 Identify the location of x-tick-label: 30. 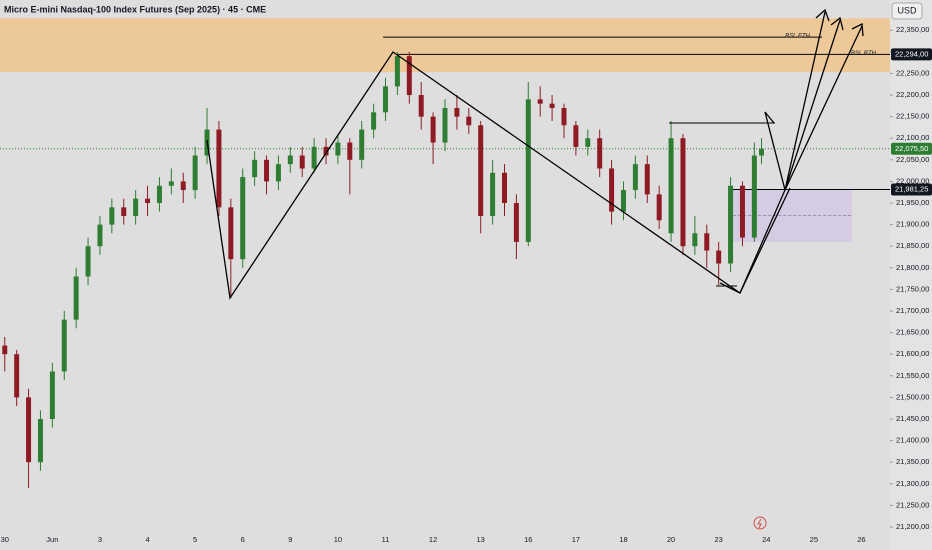
(5, 539).